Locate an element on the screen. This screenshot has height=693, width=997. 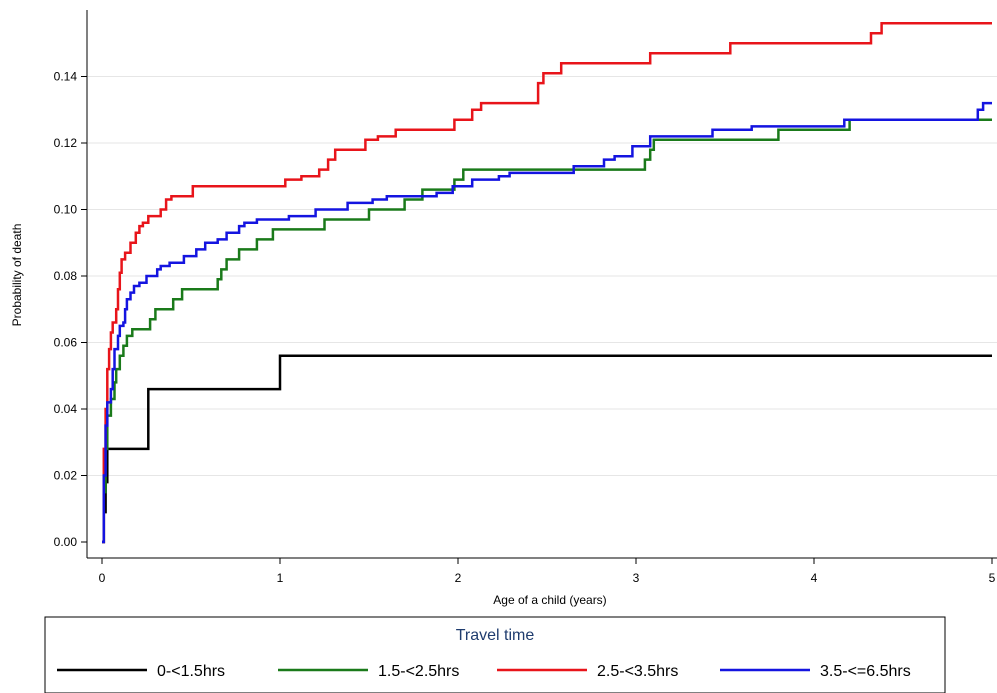
x-tick-label: 1 is located at coordinates (280, 578).